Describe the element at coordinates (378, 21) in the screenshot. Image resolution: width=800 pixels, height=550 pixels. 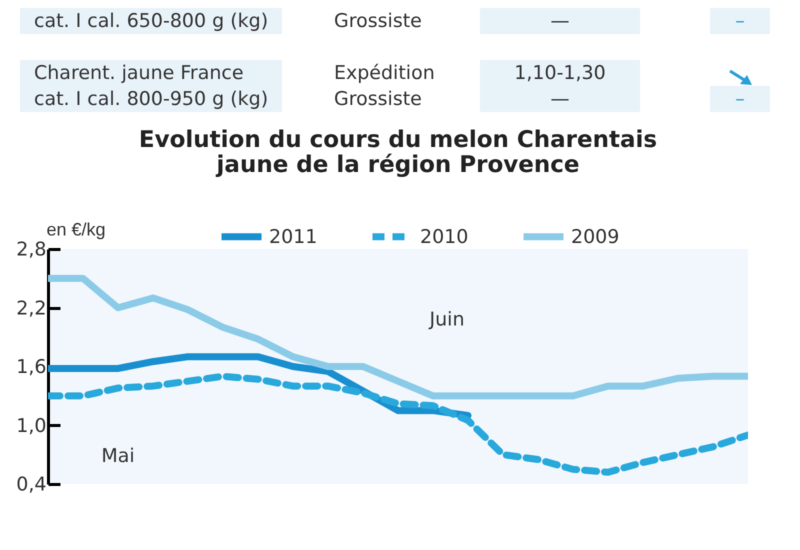
I see `text: Grossiste` at that location.